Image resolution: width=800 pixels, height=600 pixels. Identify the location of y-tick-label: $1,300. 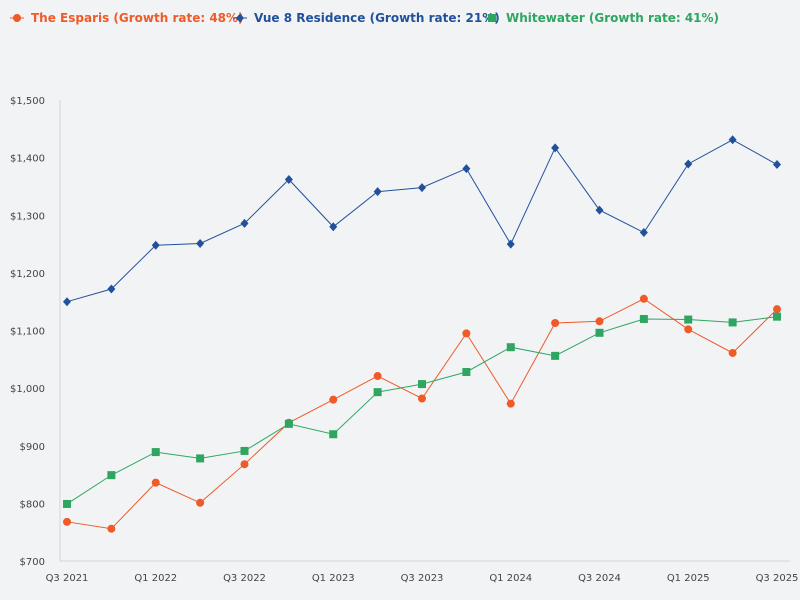
(27, 216).